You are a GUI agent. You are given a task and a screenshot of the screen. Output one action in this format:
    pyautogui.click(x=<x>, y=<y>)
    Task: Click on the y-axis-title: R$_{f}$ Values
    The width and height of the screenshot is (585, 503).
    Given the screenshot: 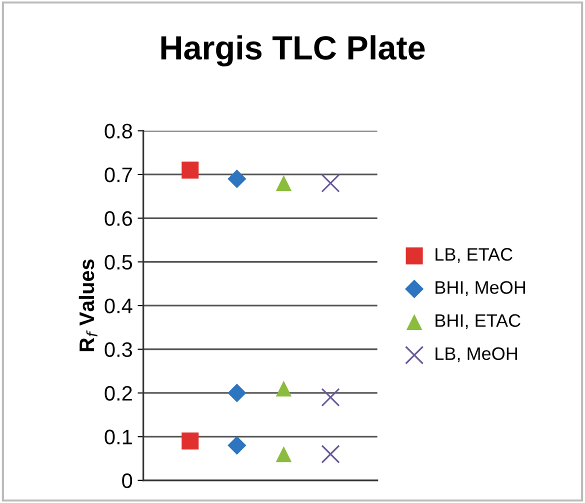 What is the action you would take?
    pyautogui.click(x=88, y=306)
    